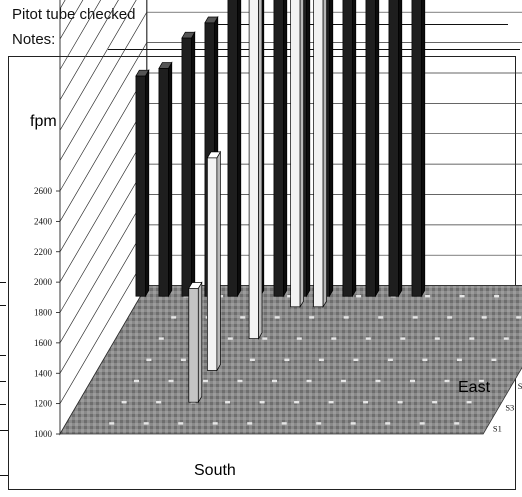  Describe the element at coordinates (43, 373) in the screenshot. I see `y-tick-label: 1400` at that location.